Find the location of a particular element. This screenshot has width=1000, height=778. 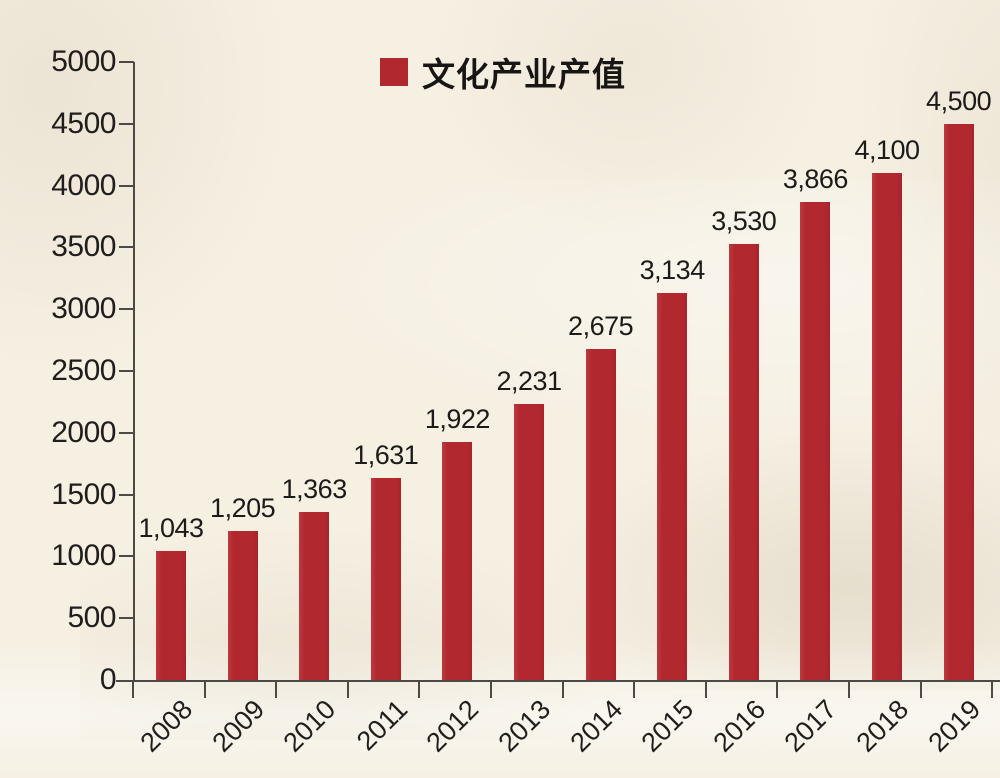

x-axis-label-2017: 2017 is located at coordinates (810, 726).